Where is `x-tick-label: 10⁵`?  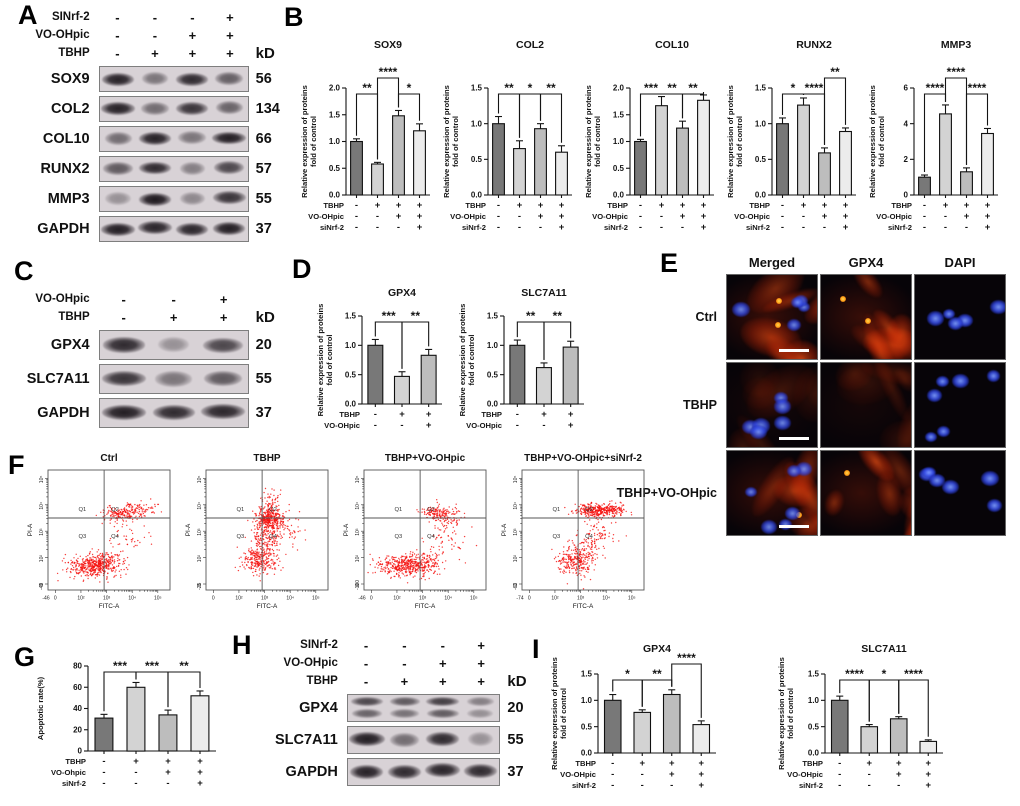
x-tick-label: 10⁵ is located at coordinates (316, 599).